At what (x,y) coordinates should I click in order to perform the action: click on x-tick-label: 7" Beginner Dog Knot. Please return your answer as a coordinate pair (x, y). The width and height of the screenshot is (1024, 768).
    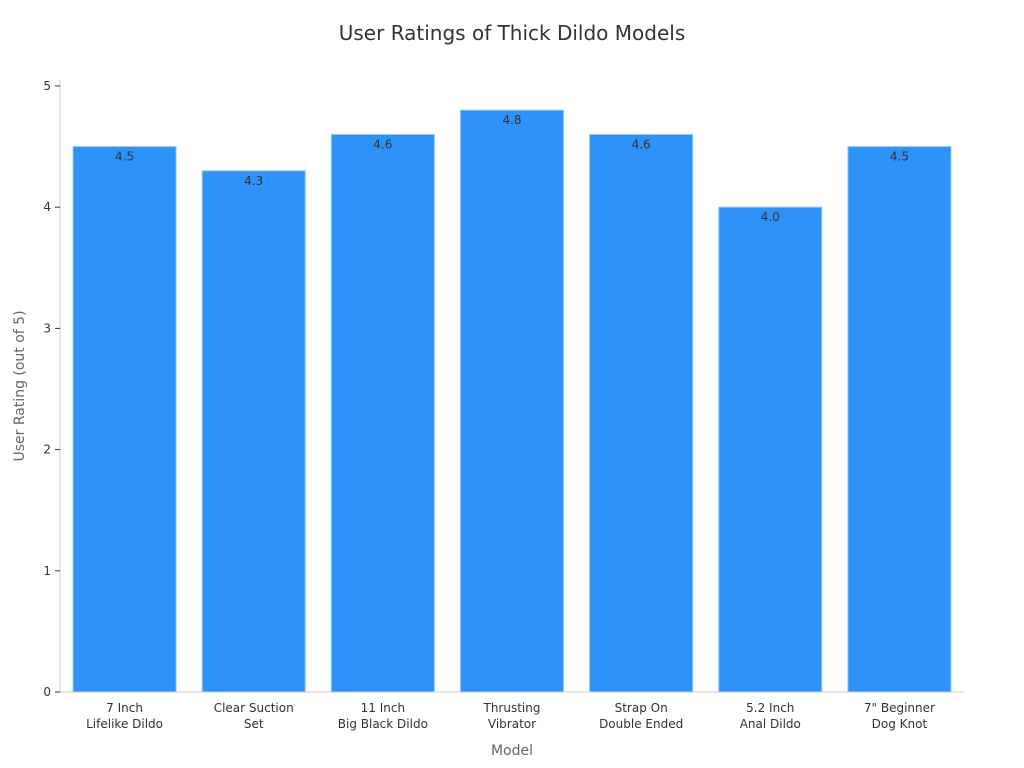
    Looking at the image, I should click on (899, 716).